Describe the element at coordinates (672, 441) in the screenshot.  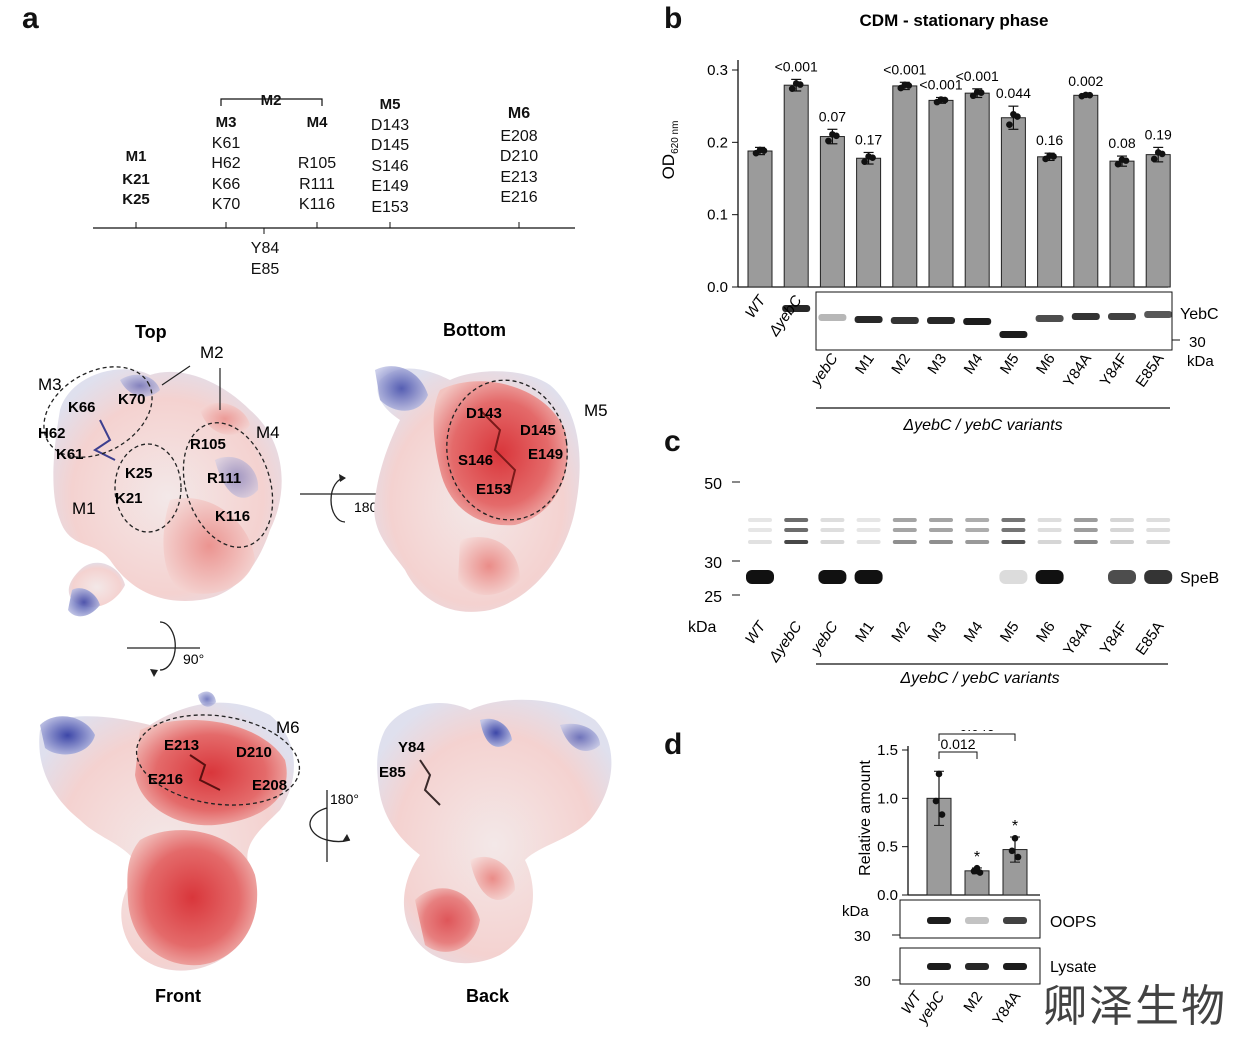
I see `panel-c-letter: c` at that location.